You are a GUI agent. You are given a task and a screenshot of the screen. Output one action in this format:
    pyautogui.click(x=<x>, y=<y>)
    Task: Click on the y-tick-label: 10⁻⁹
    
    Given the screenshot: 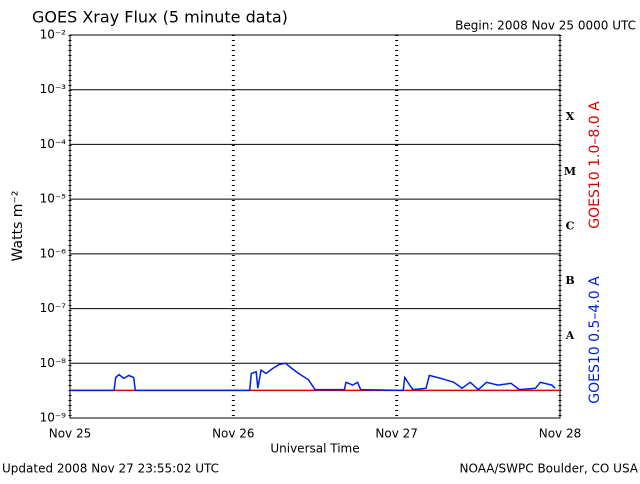 What is the action you would take?
    pyautogui.click(x=53, y=418)
    